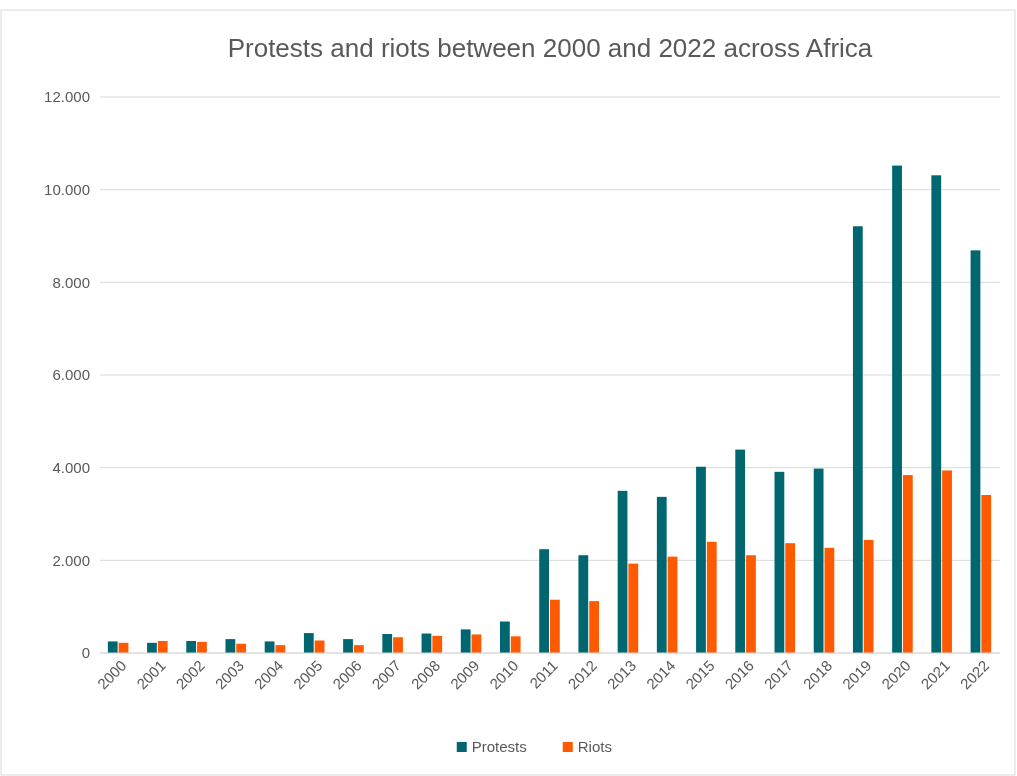  What do you see at coordinates (550, 48) in the screenshot?
I see `chart-title: Protests and riots between 2000 and 2022 across Africa` at bounding box center [550, 48].